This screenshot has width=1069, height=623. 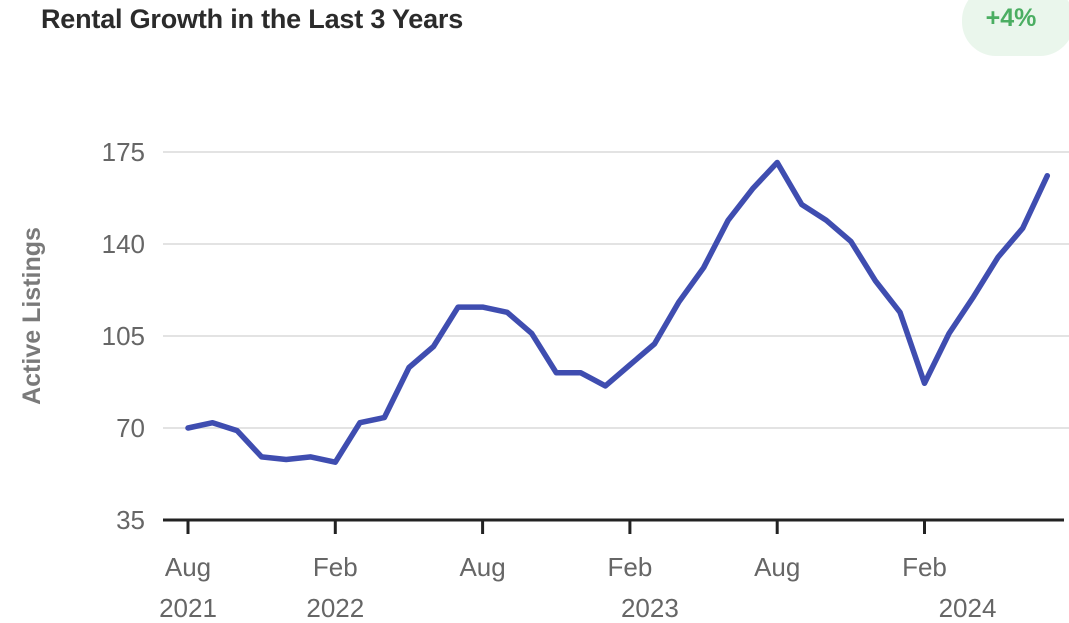 I want to click on x-axis: Aug 2021 Feb 2022 Aug Feb 2023 Aug Feb 2024, so click(x=611, y=570).